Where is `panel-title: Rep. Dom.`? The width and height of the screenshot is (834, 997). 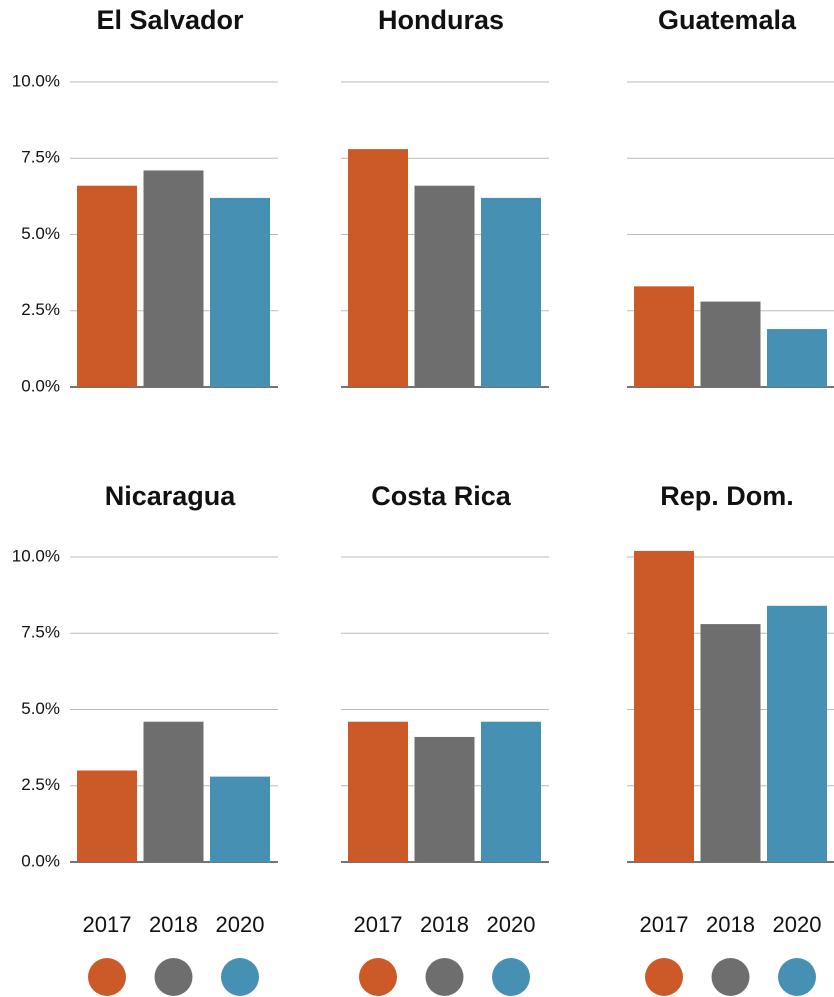 panel-title: Rep. Dom. is located at coordinates (727, 496).